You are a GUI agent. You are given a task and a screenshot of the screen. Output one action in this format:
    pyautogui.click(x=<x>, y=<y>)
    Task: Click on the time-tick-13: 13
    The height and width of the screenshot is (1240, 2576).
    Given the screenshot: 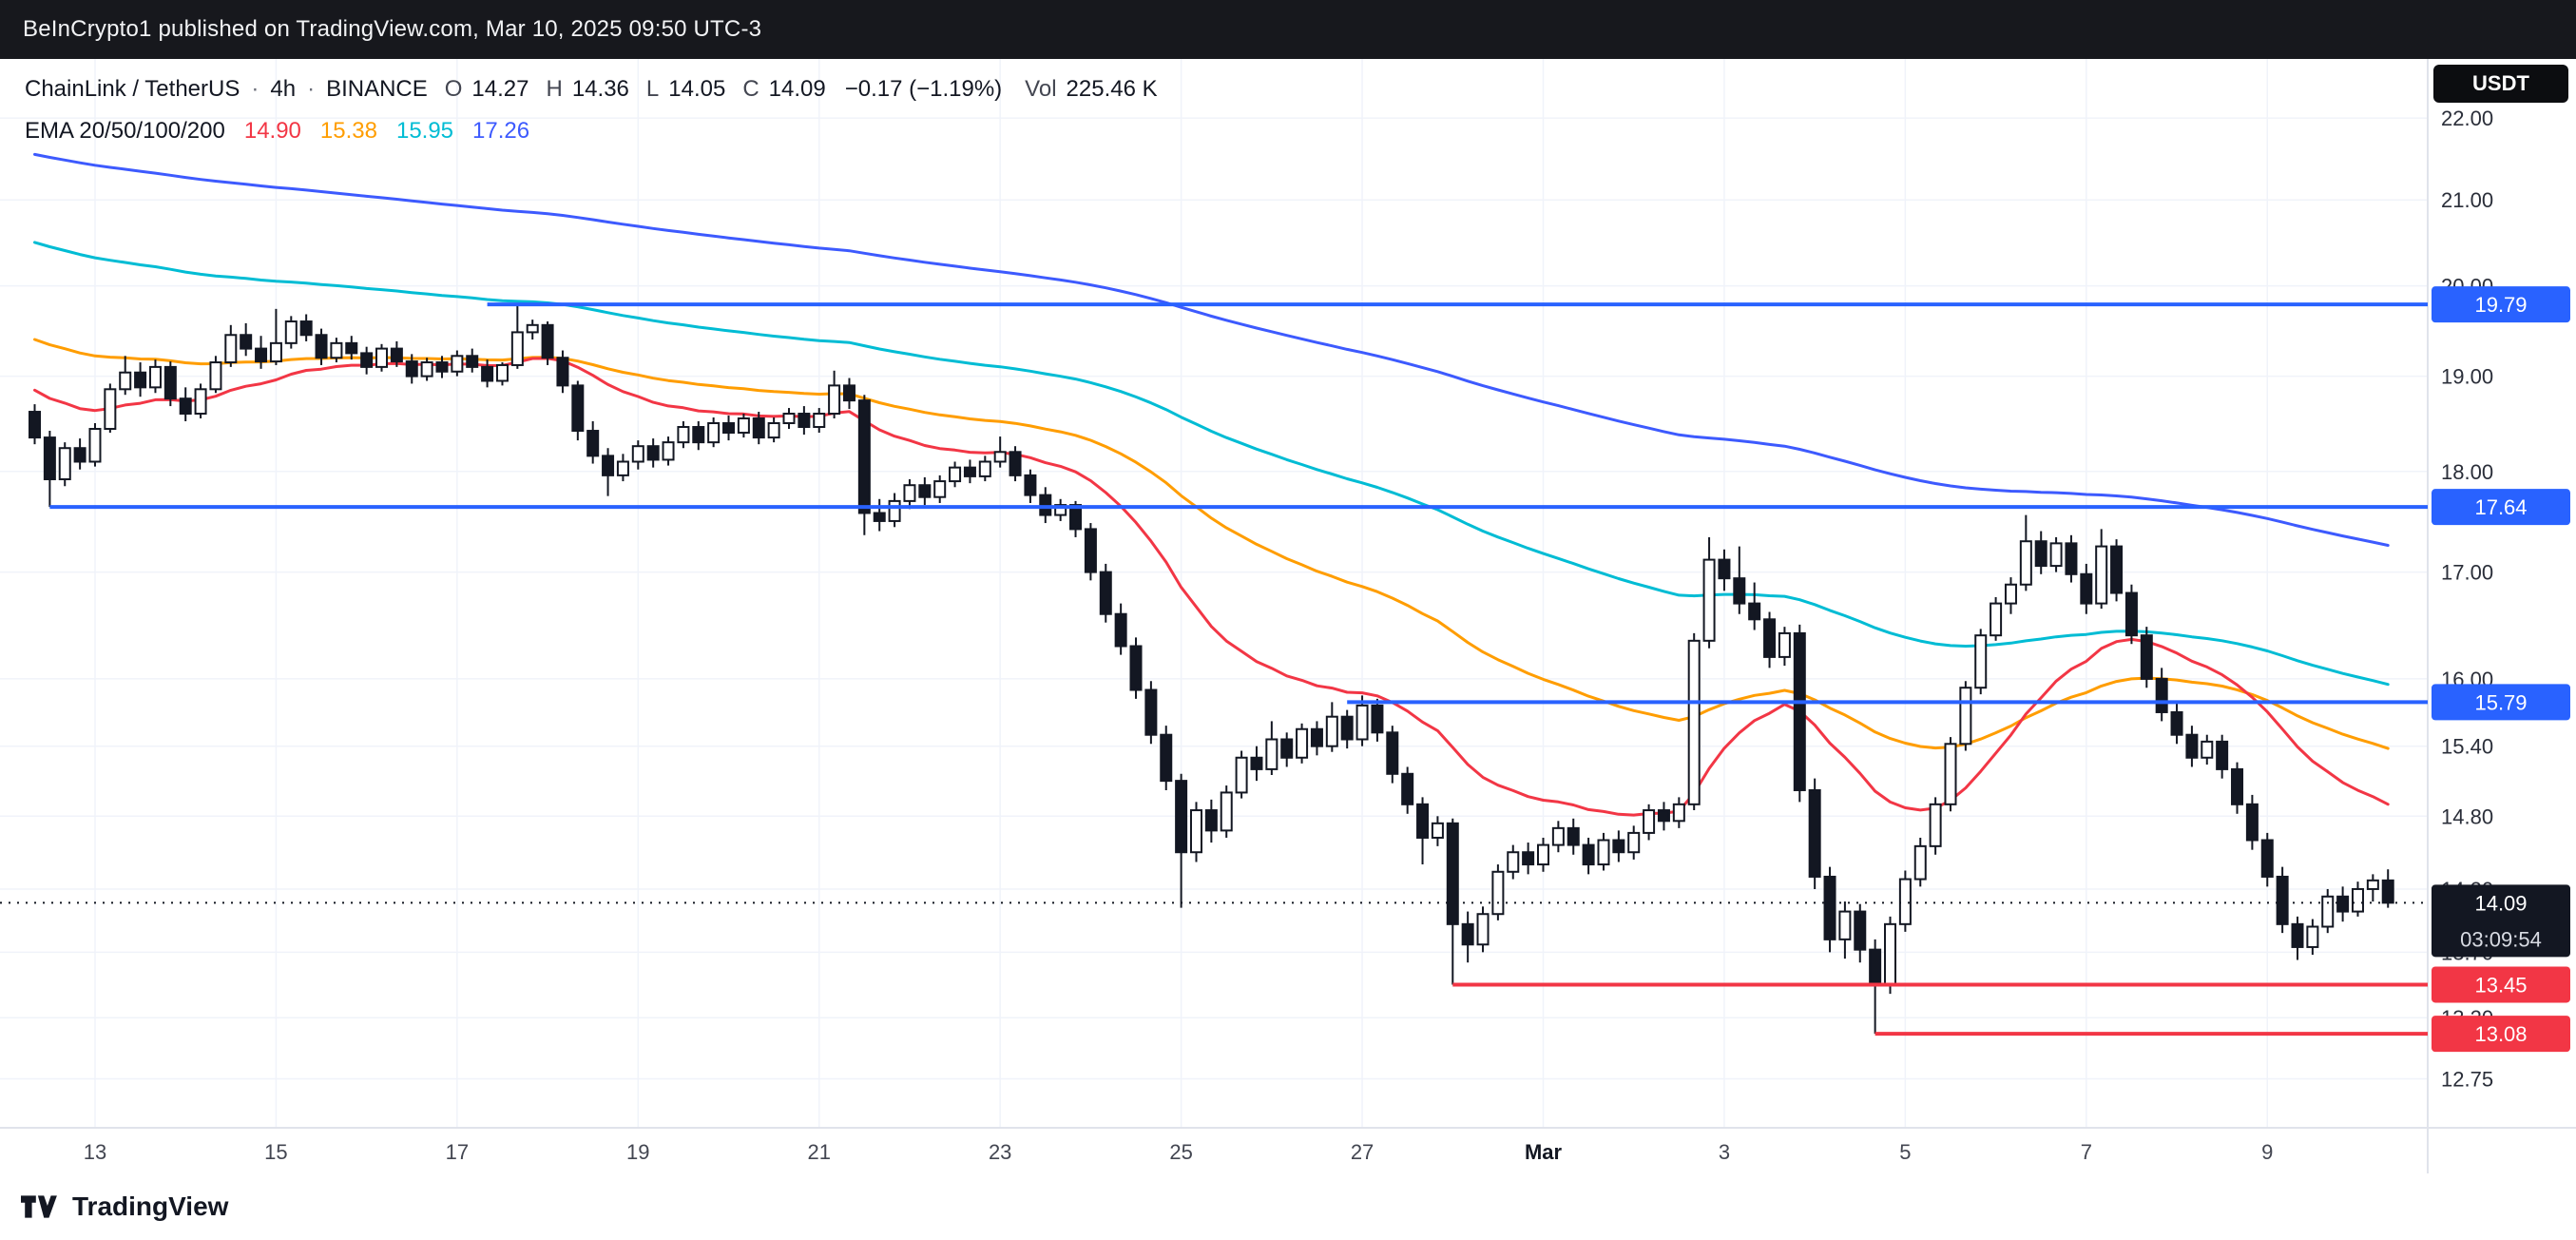 What is the action you would take?
    pyautogui.click(x=95, y=1152)
    